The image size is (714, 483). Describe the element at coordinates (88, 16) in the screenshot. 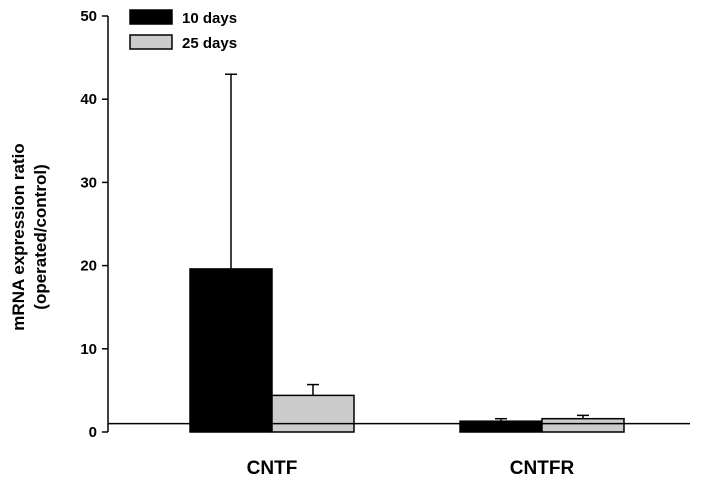

I see `y-tick-label-50: 50` at that location.